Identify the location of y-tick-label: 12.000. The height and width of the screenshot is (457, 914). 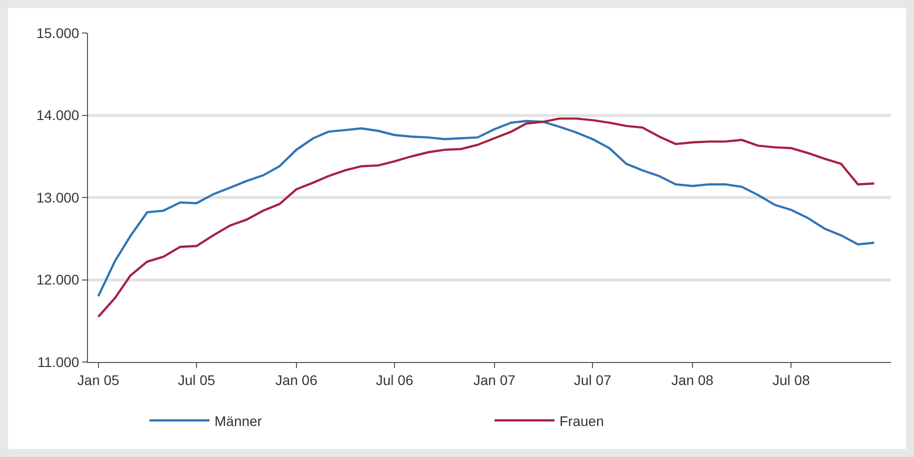
(58, 280).